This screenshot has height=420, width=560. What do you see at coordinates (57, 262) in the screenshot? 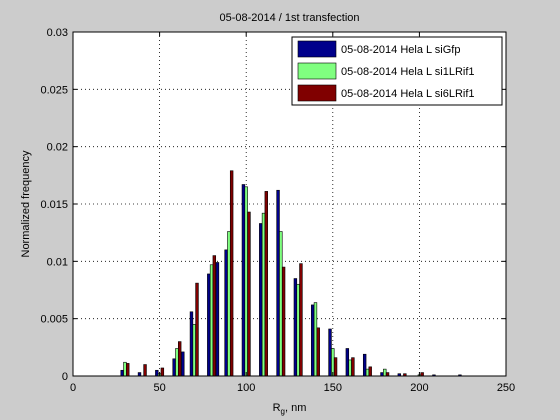
I see `y-tick-label: 0.01` at bounding box center [57, 262].